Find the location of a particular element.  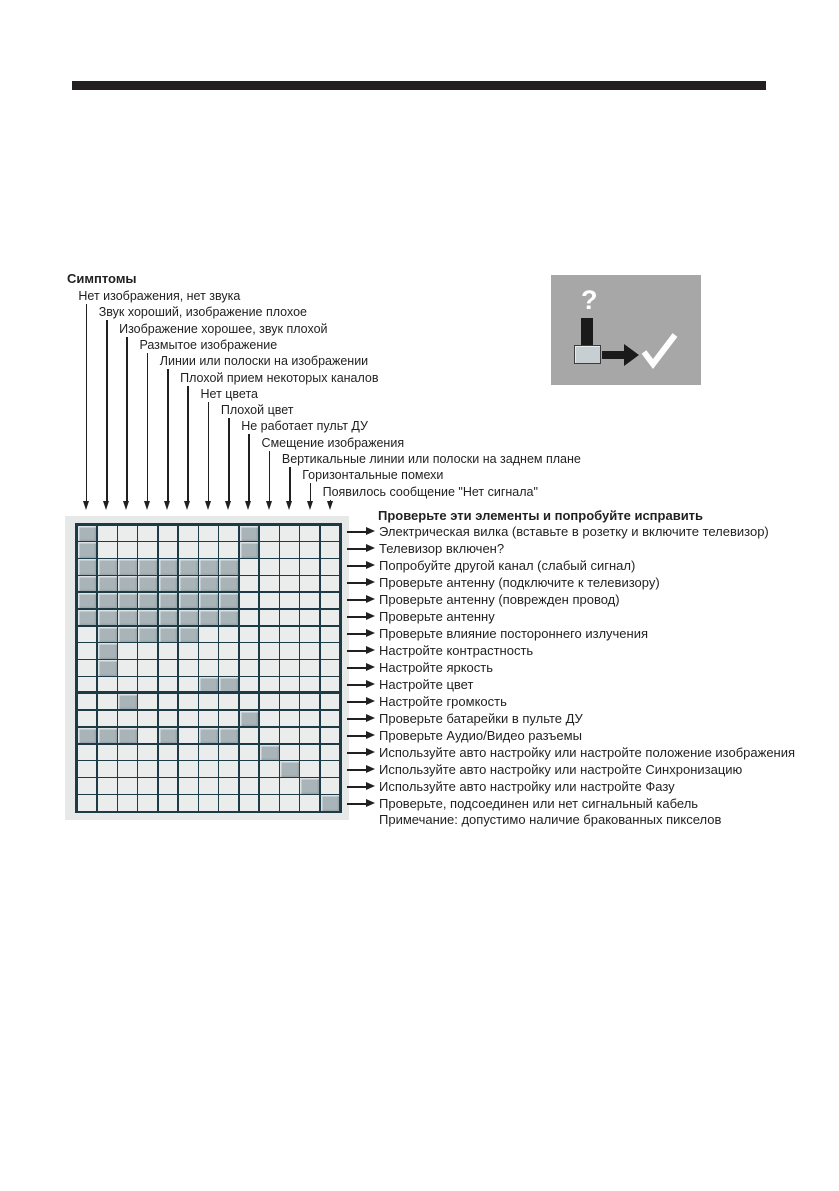

symptom-label: Горизонтальные помехи is located at coordinates (373, 475).